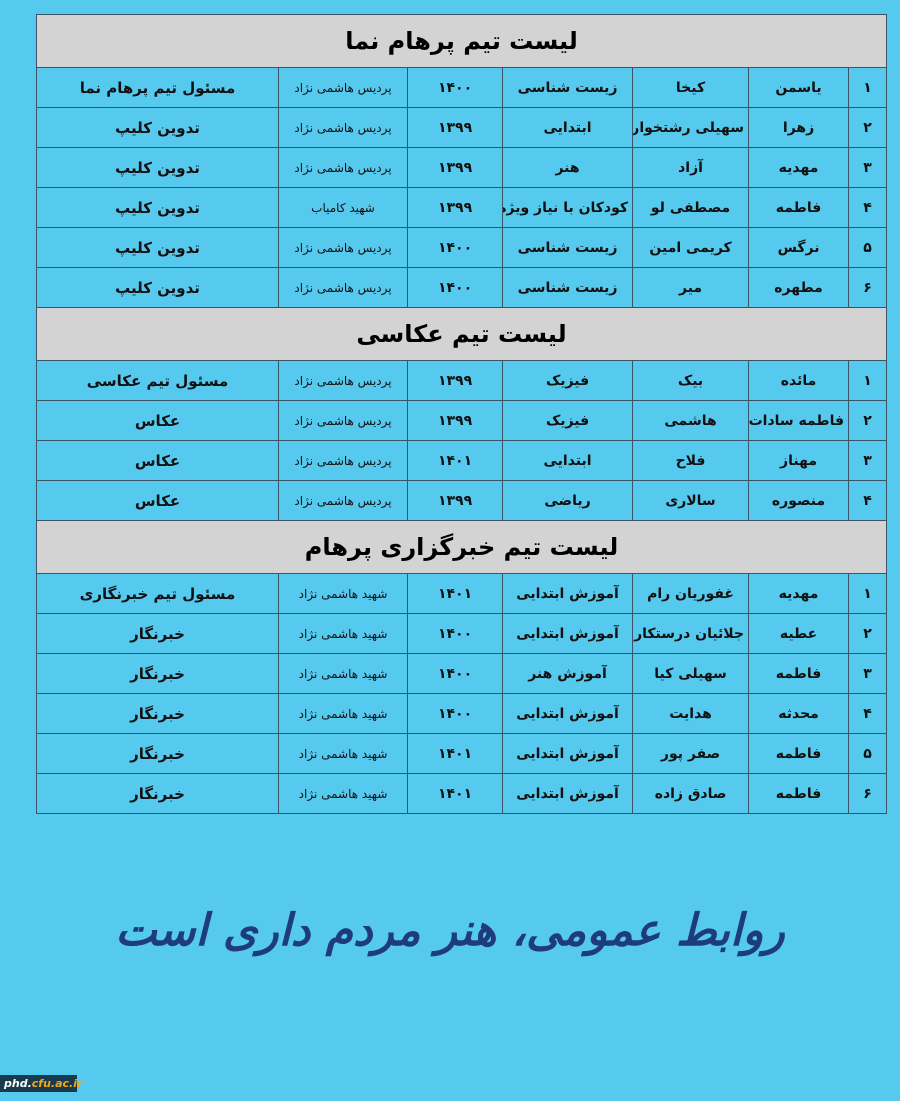  I want to click on section-title: لیست تیم خبرگزاری پرهام, so click(461, 547).